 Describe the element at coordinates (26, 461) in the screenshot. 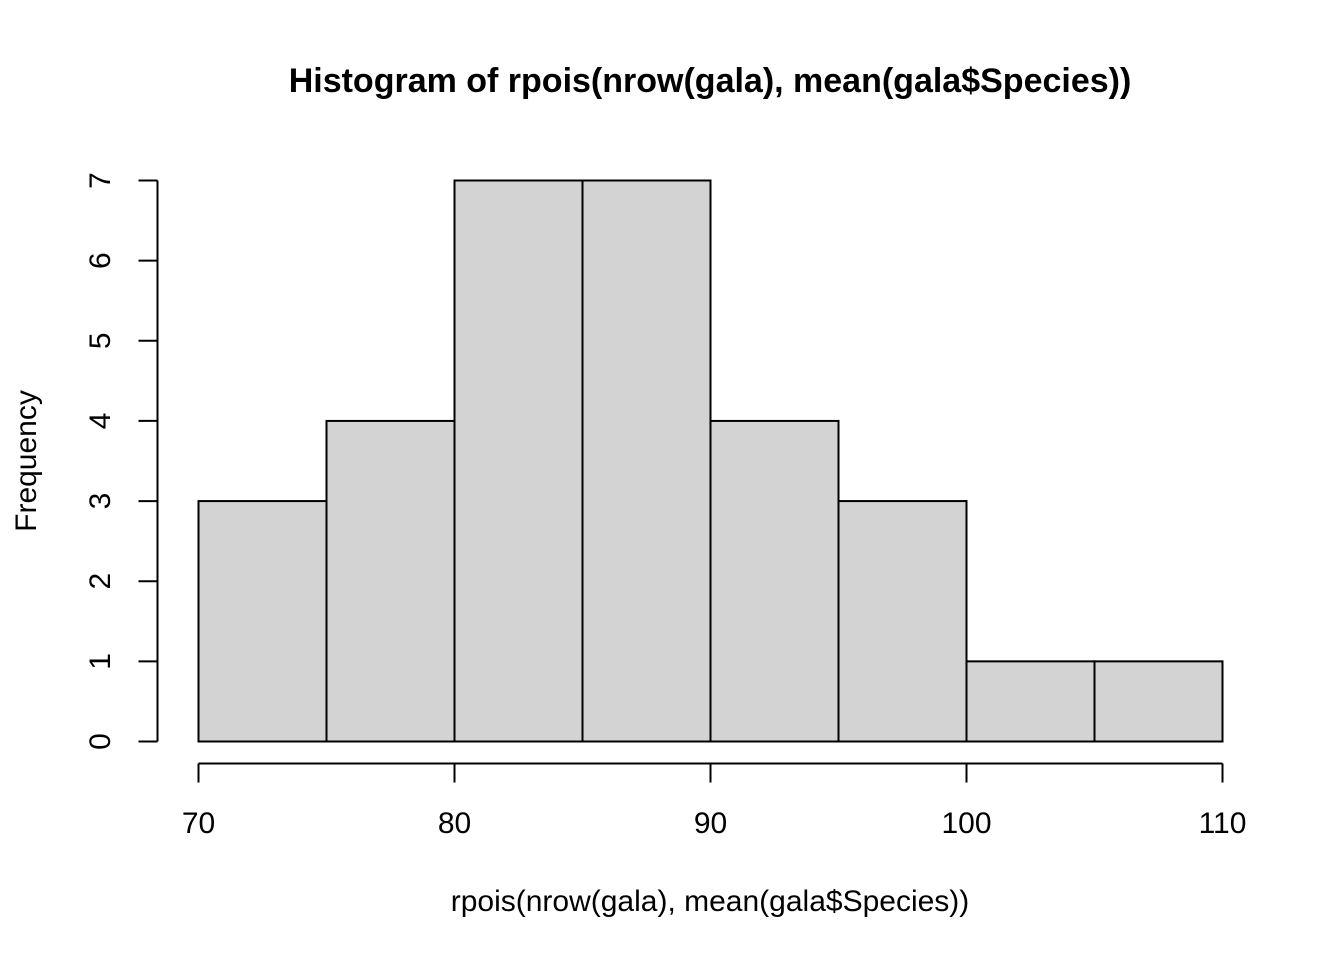

I see `y-axis-label: Frequency` at that location.